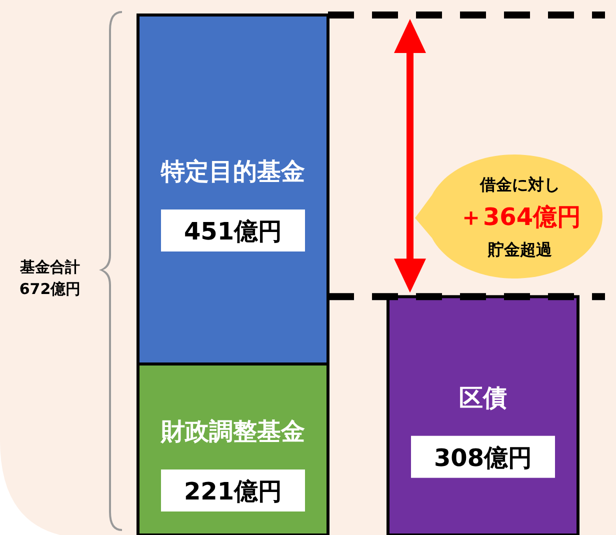 This screenshot has height=535, width=616. I want to click on annotation: ＋364億円, so click(520, 217).